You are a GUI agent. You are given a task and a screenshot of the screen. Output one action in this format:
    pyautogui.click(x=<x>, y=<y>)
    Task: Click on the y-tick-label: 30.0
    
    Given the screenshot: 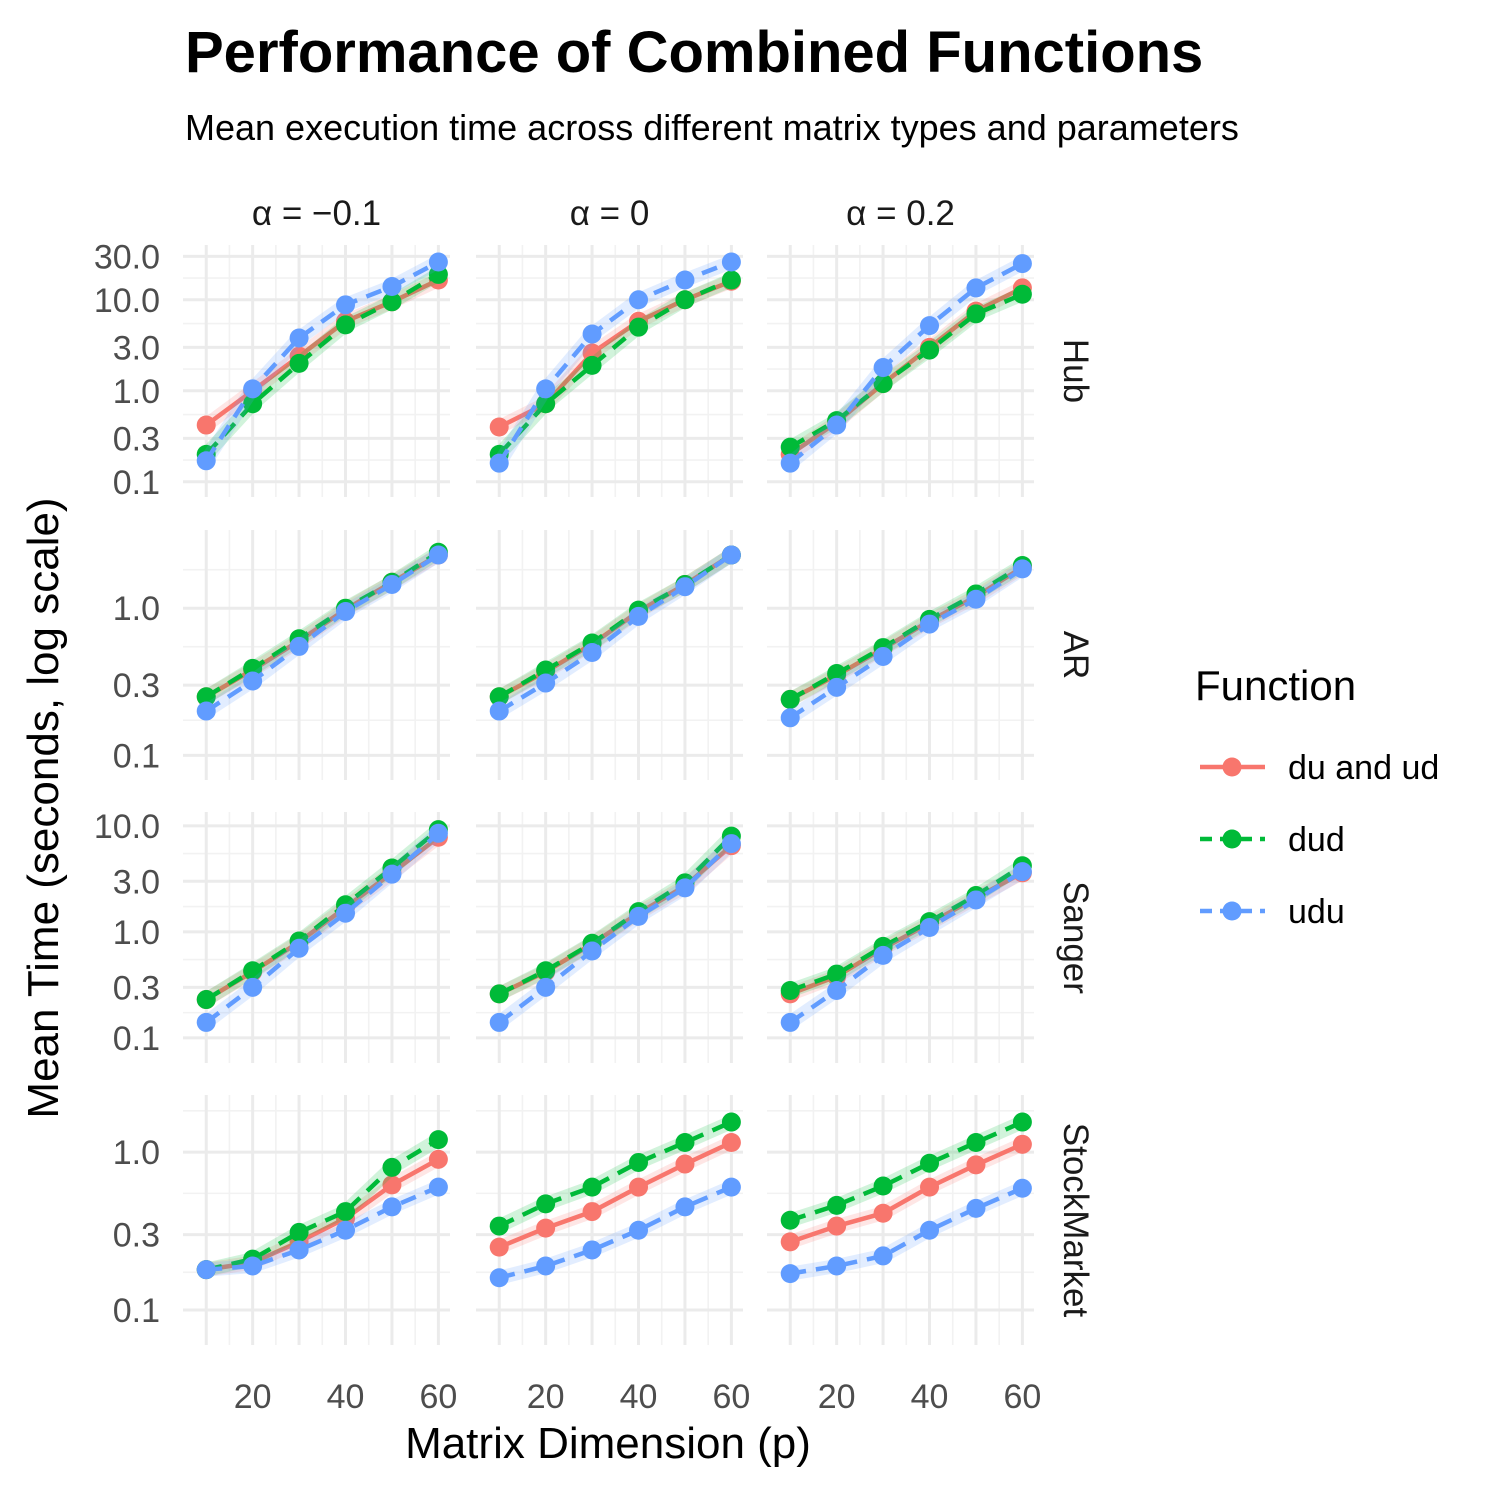 What is the action you would take?
    pyautogui.click(x=127, y=257)
    